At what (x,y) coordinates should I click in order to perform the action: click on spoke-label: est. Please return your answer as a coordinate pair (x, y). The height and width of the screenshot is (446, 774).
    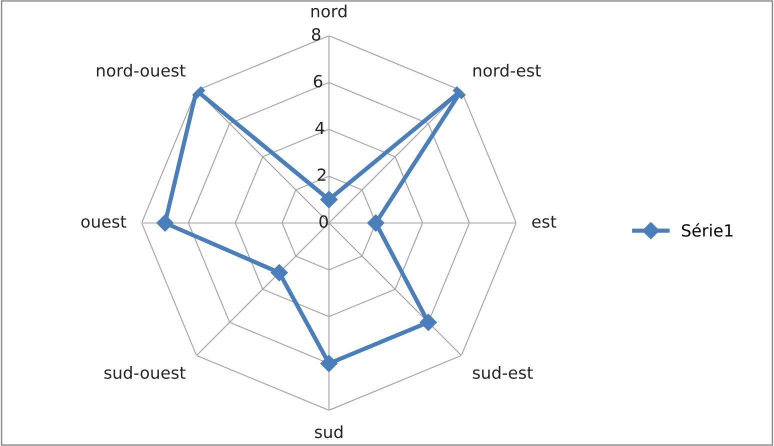
    Looking at the image, I should click on (544, 222).